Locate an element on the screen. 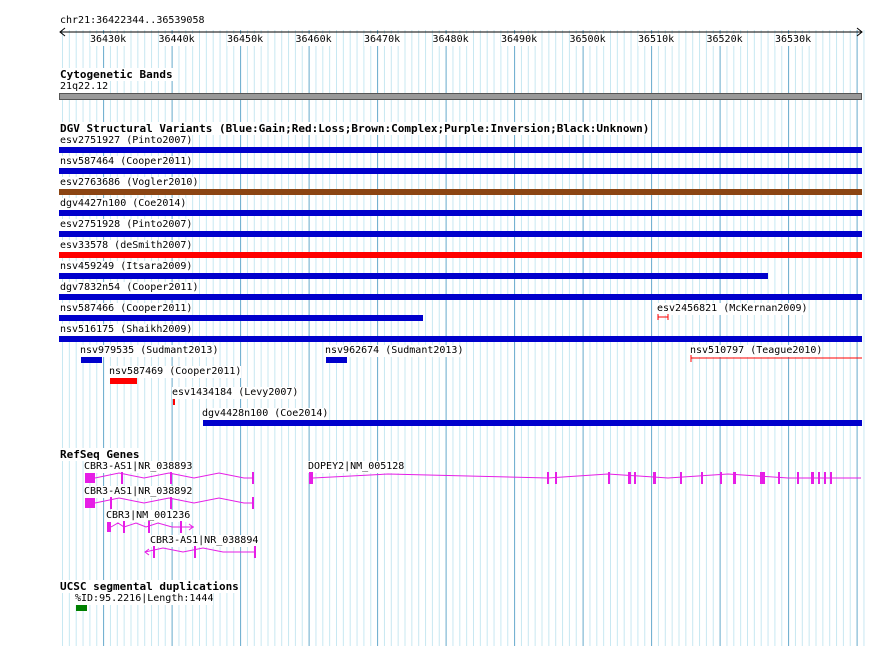 The height and width of the screenshot is (646, 890). ruler-tick-label: 36480k is located at coordinates (450, 40).